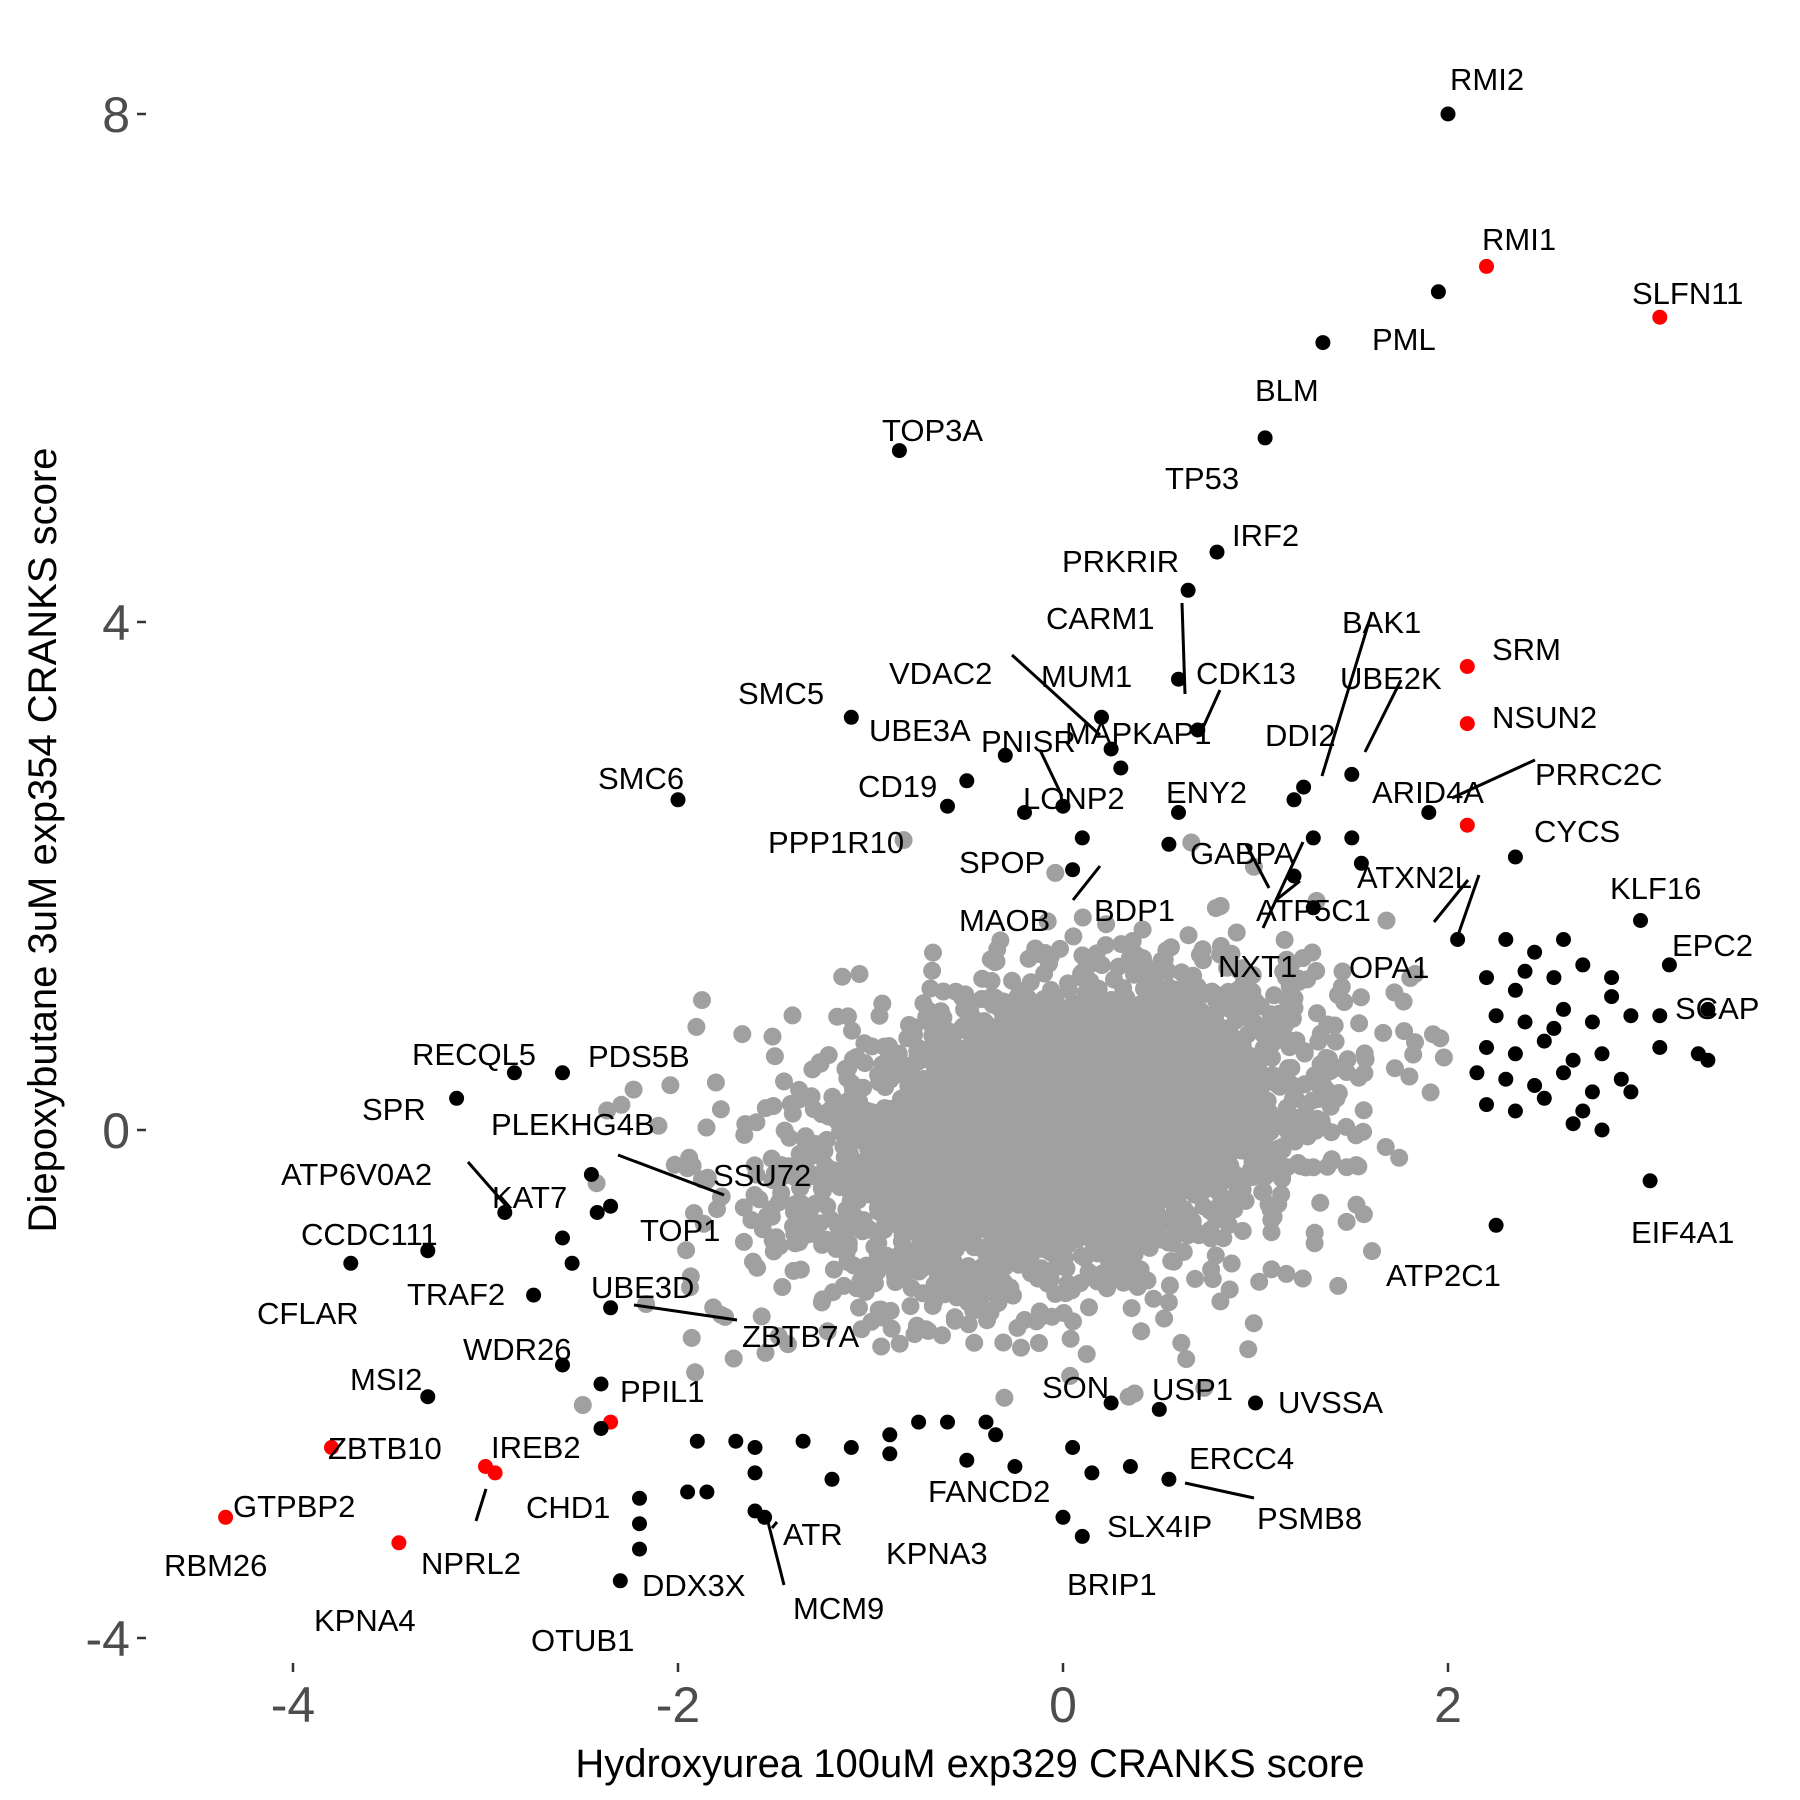 The image size is (1800, 1800). What do you see at coordinates (762, 1175) in the screenshot?
I see `gene-label: SSU72` at bounding box center [762, 1175].